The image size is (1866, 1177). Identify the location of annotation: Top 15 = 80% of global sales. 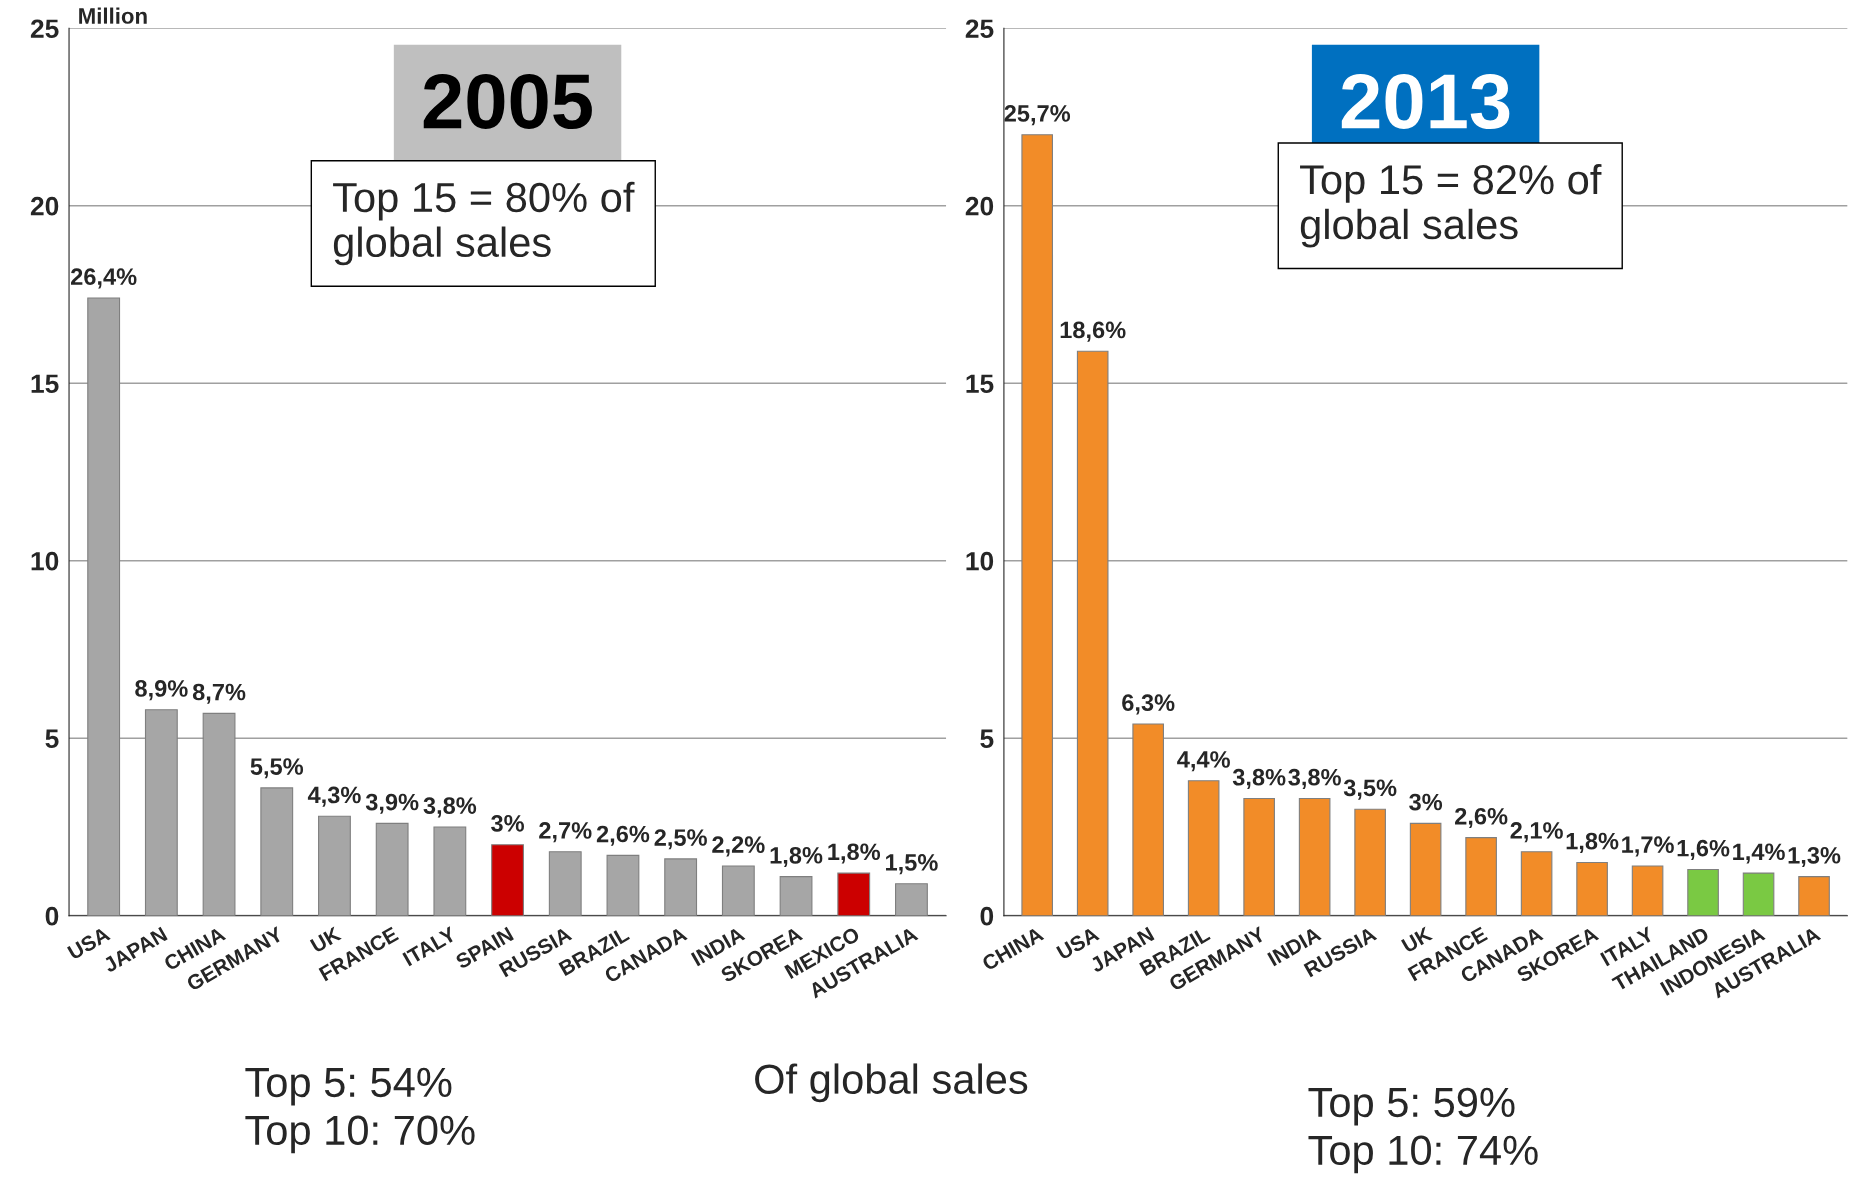
(484, 223).